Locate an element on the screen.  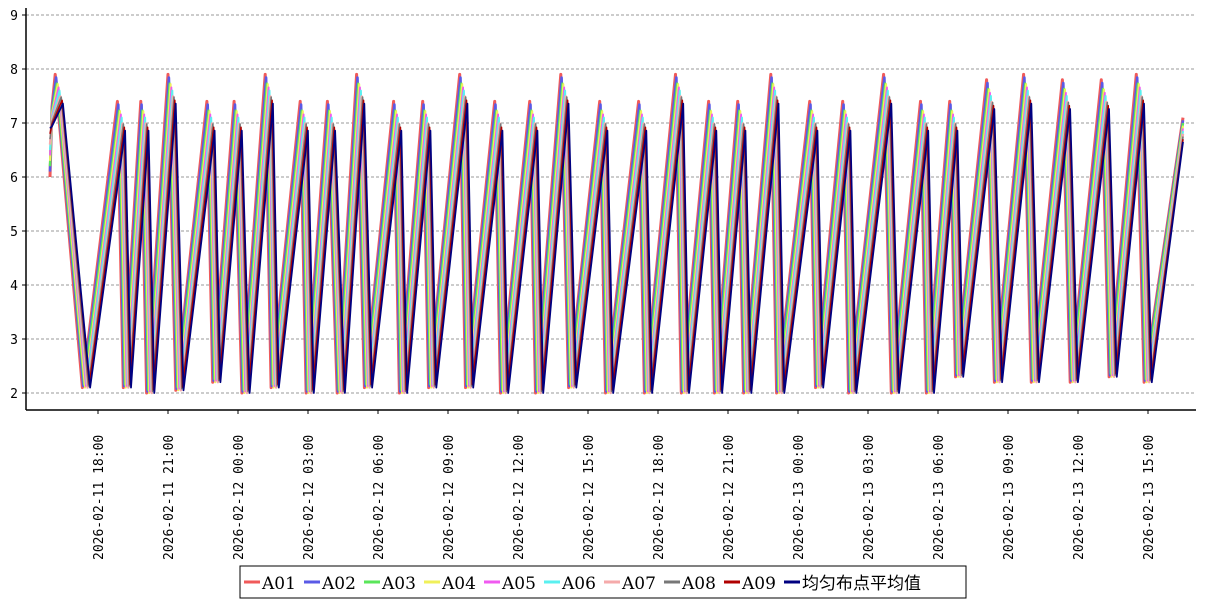
y-tick-label: 7 is located at coordinates (14, 124).